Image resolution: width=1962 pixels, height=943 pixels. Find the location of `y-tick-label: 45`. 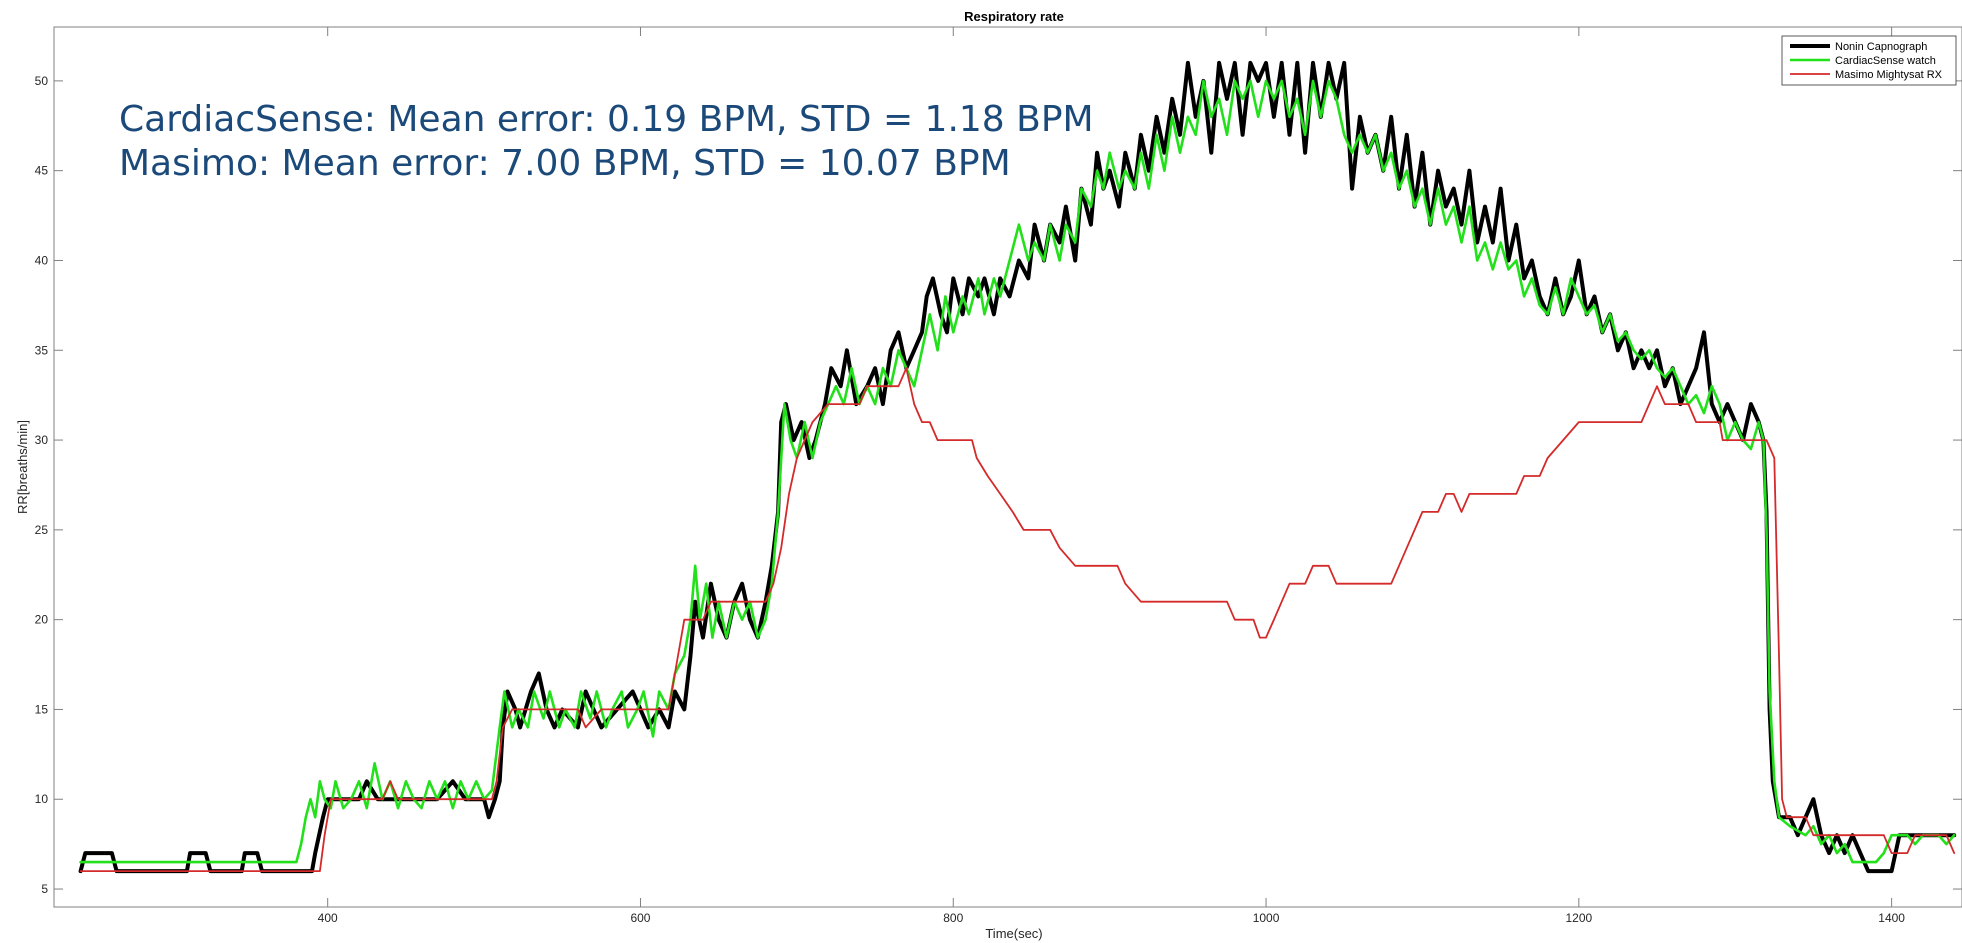

y-tick-label: 45 is located at coordinates (42, 171).